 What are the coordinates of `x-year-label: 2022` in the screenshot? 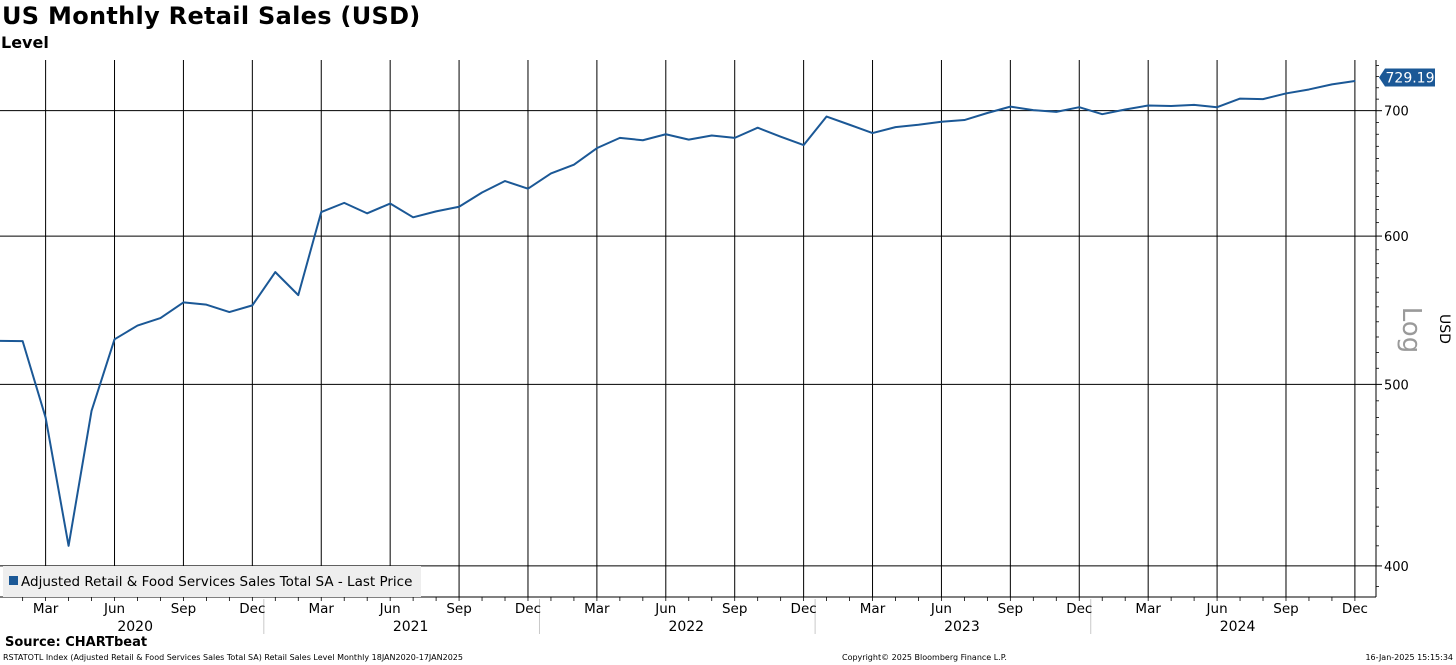 It's located at (686, 627).